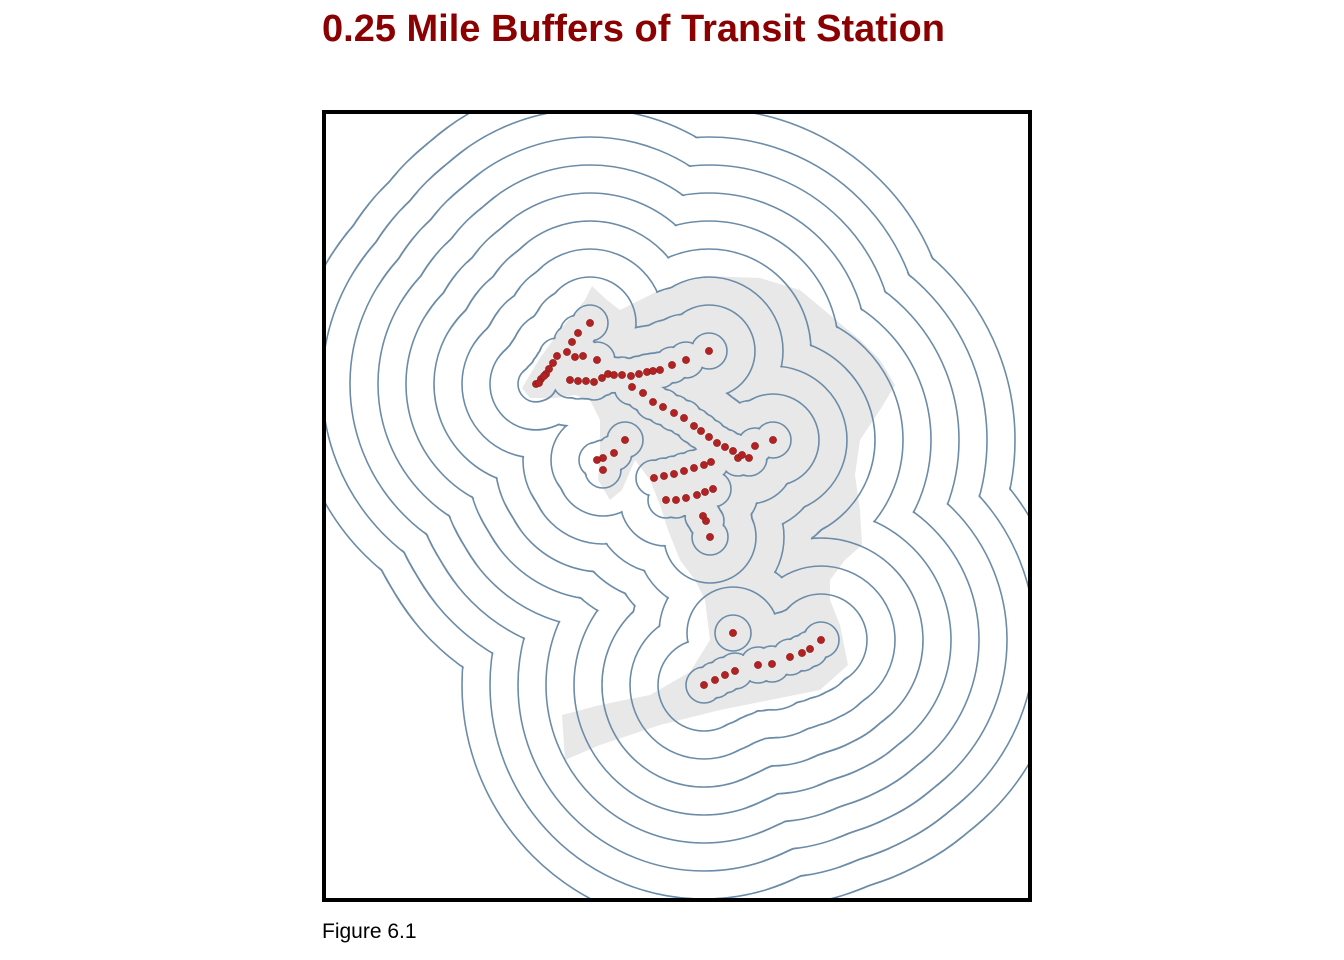 The height and width of the screenshot is (960, 1344). What do you see at coordinates (369, 931) in the screenshot?
I see `figure-caption: Figure 6.1` at bounding box center [369, 931].